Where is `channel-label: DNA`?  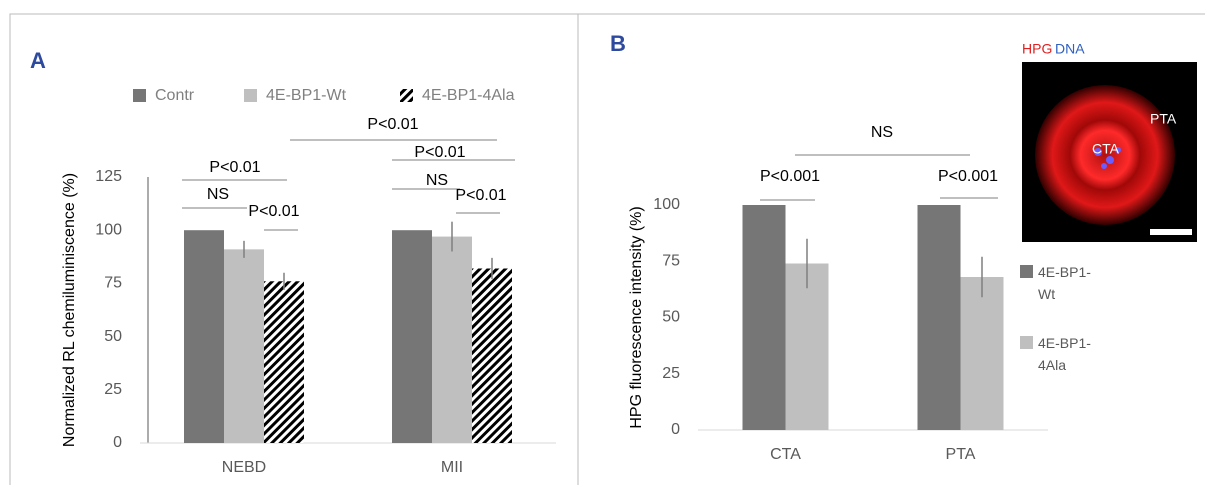
channel-label: DNA is located at coordinates (1070, 49).